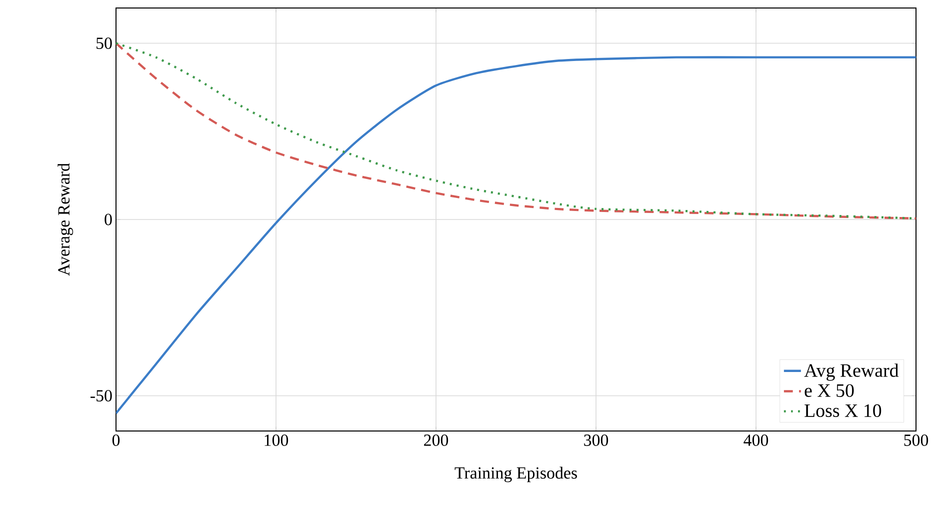  What do you see at coordinates (596, 440) in the screenshot?
I see `x-tick-label: 300` at bounding box center [596, 440].